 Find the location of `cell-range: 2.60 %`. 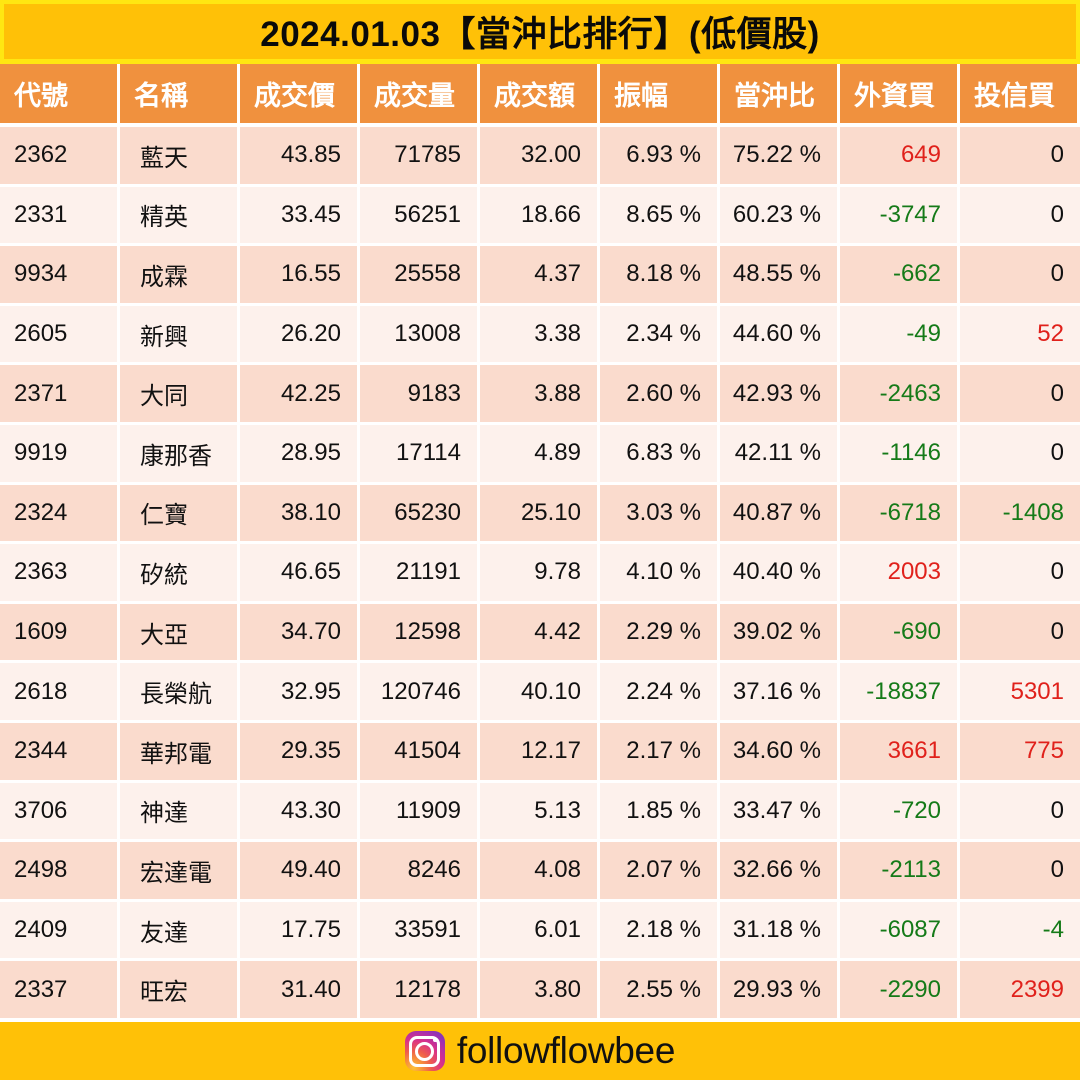

cell-range: 2.60 % is located at coordinates (660, 395).